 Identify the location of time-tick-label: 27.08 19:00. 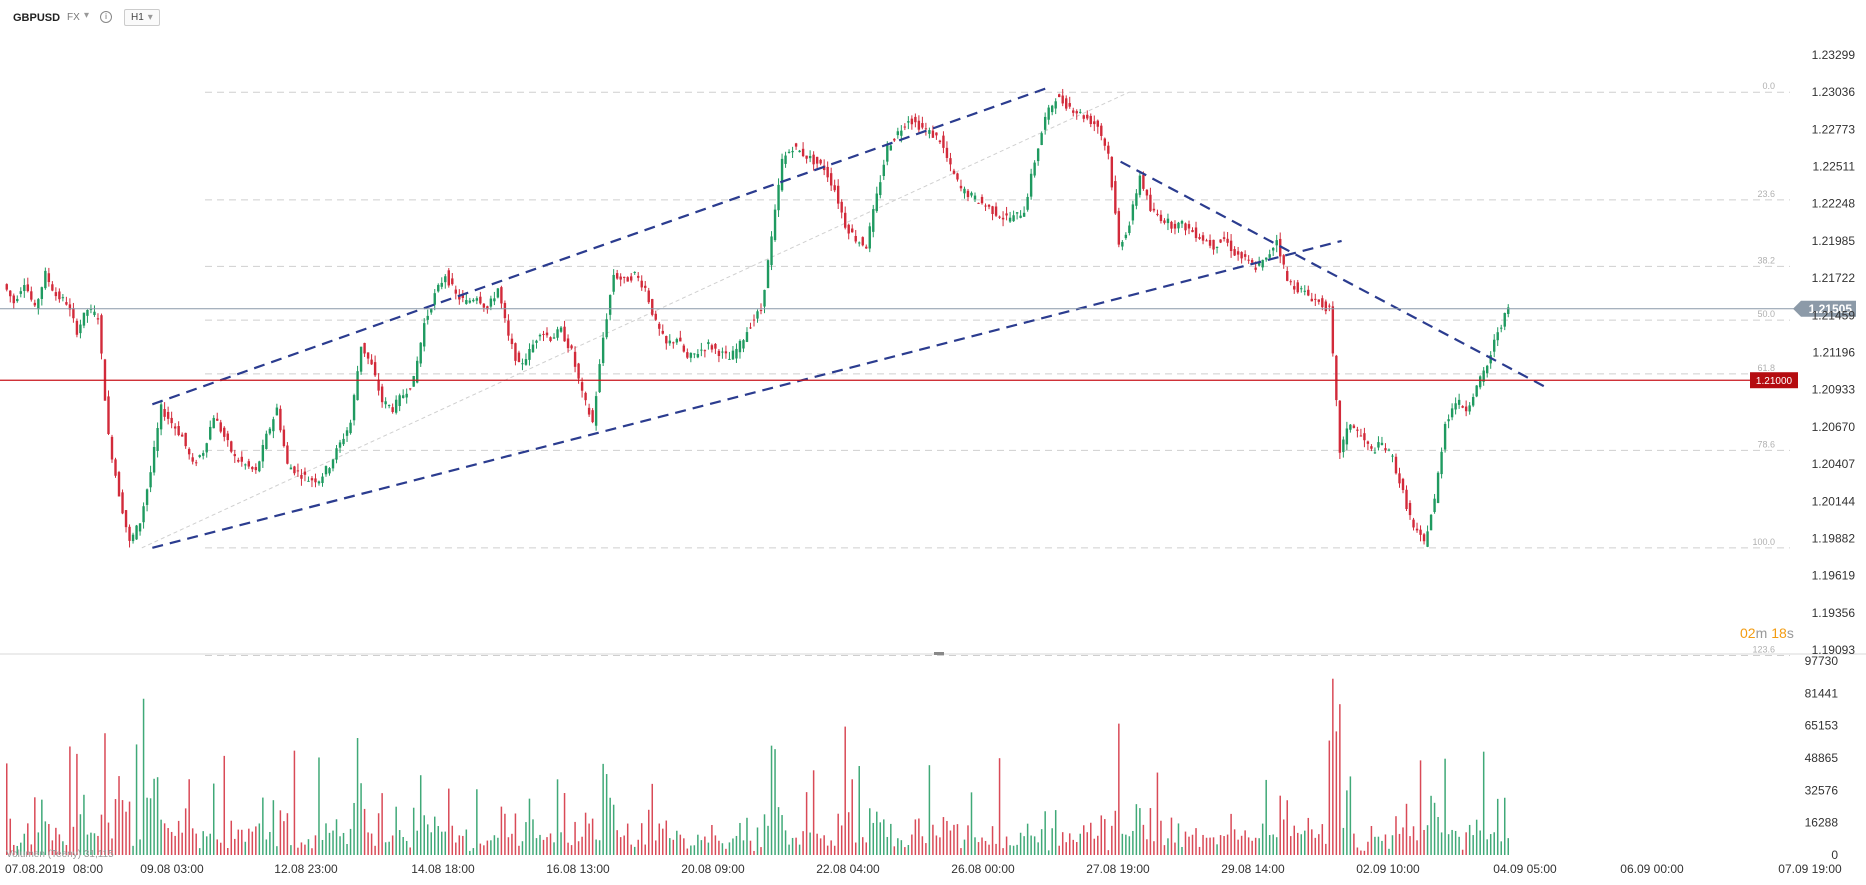
(1118, 869).